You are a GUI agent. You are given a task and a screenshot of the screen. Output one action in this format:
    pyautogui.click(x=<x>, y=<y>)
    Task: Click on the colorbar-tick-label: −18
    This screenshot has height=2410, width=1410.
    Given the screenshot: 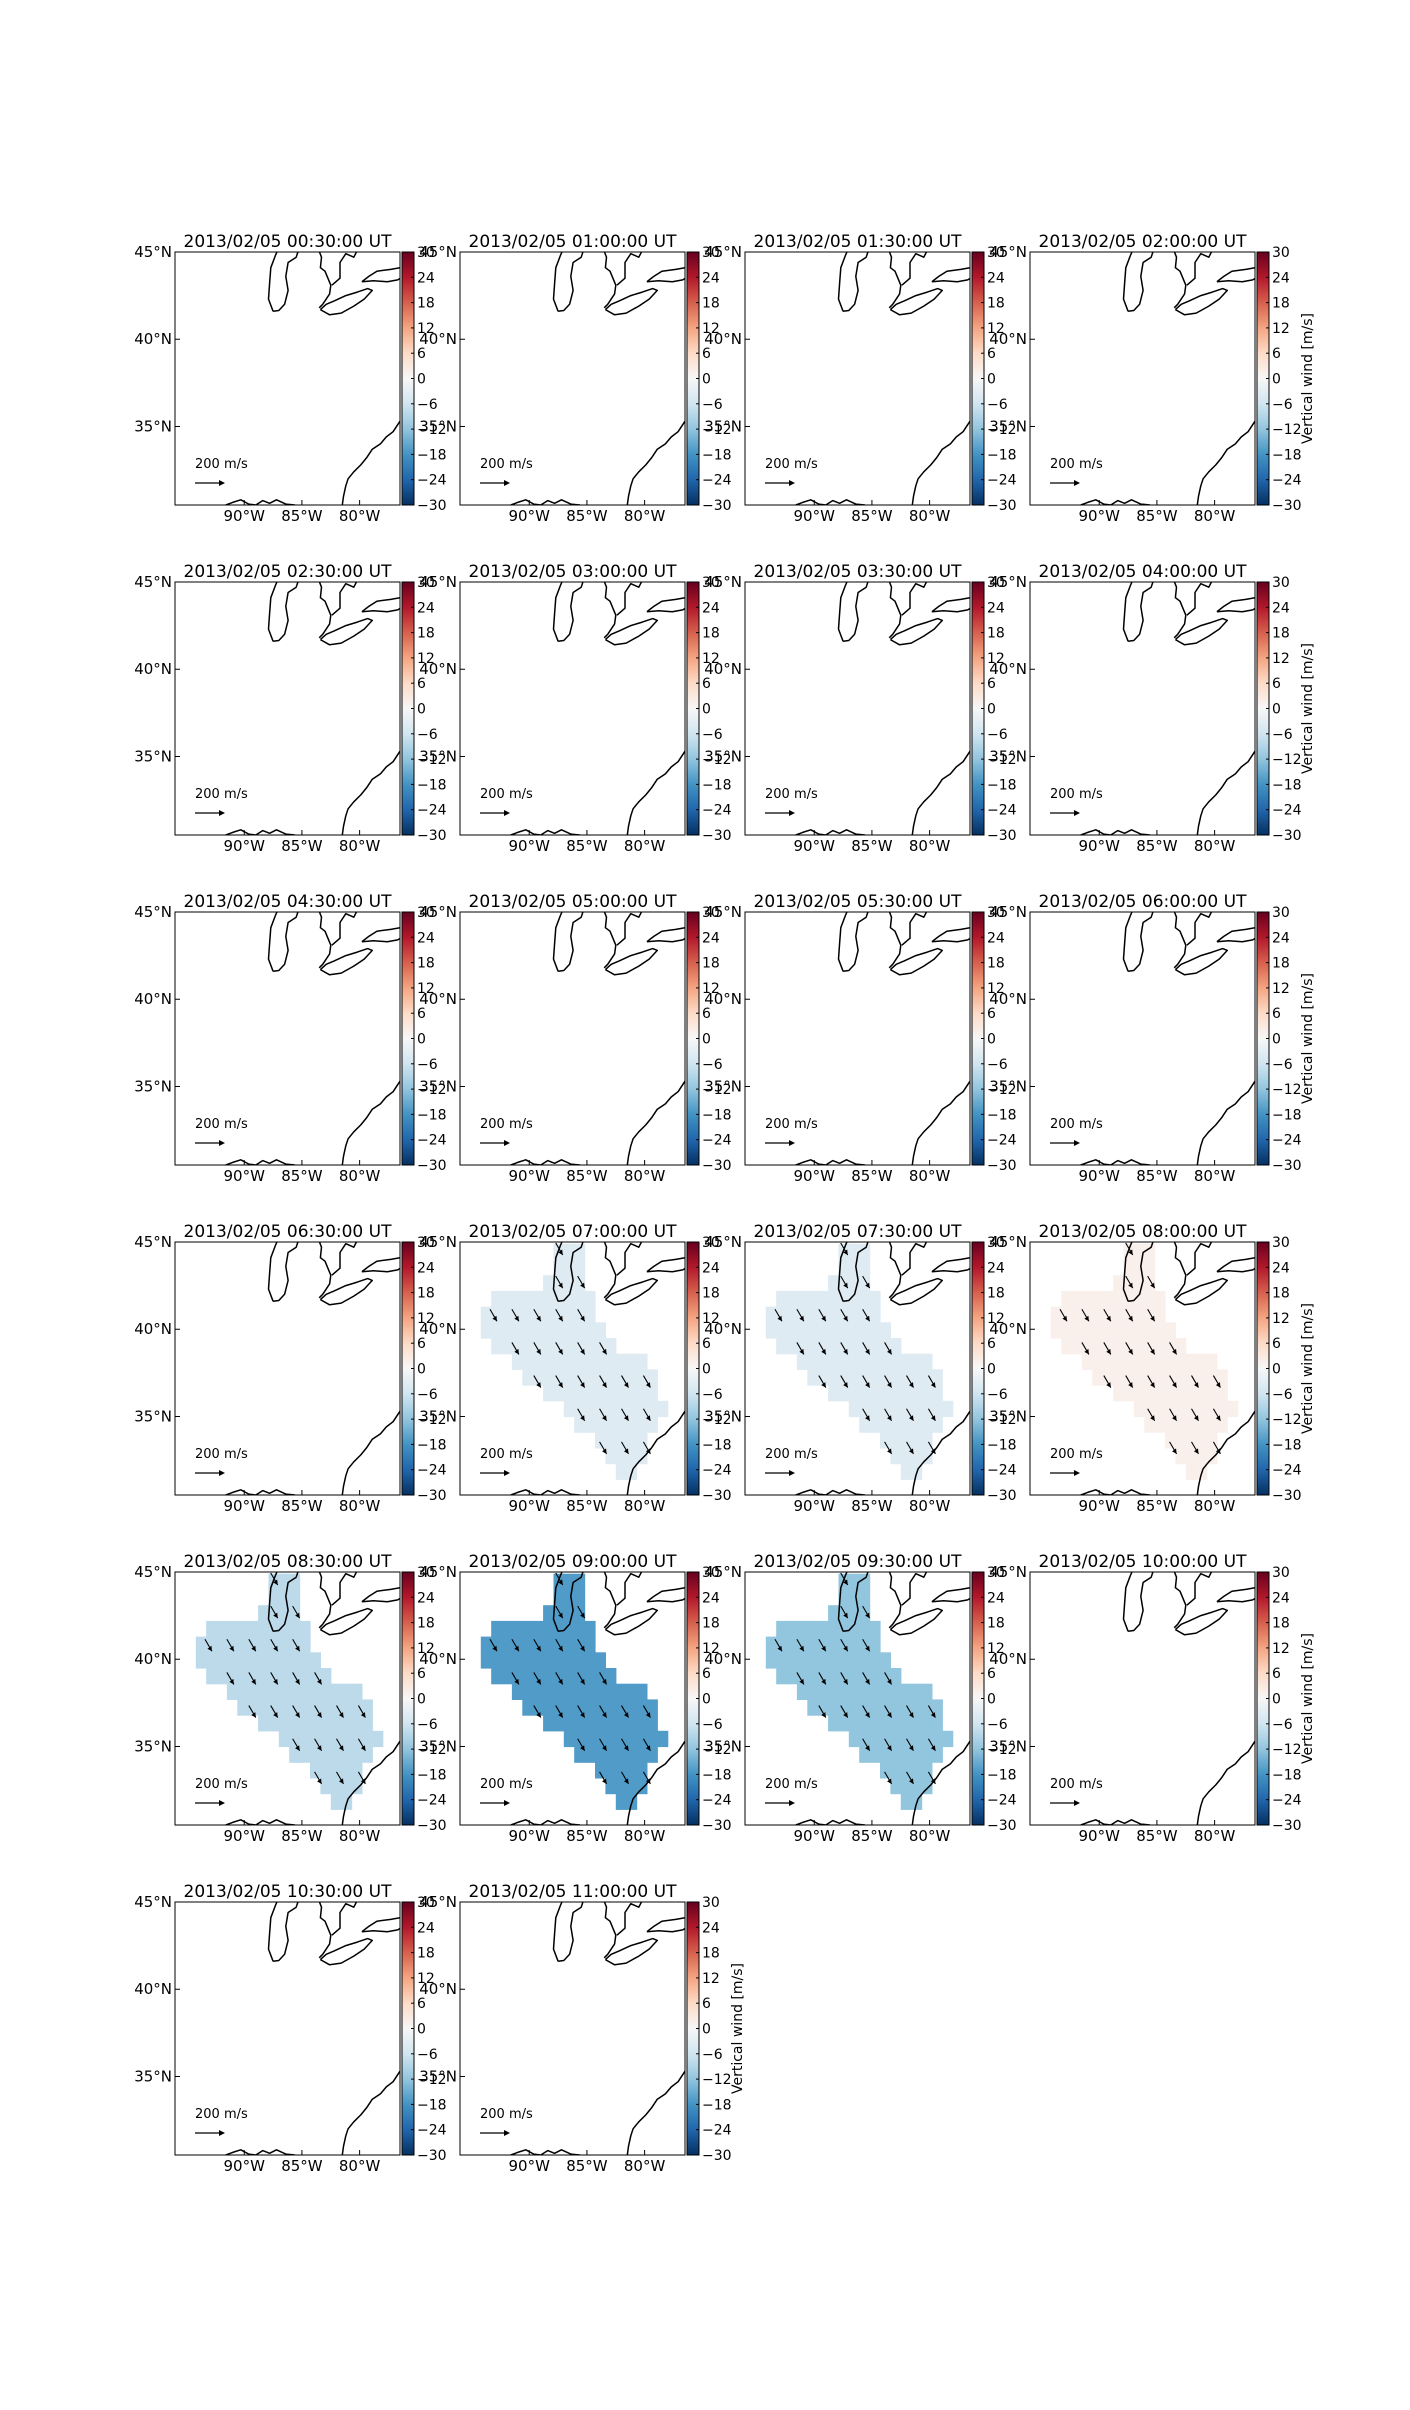 What is the action you would take?
    pyautogui.click(x=1002, y=1445)
    